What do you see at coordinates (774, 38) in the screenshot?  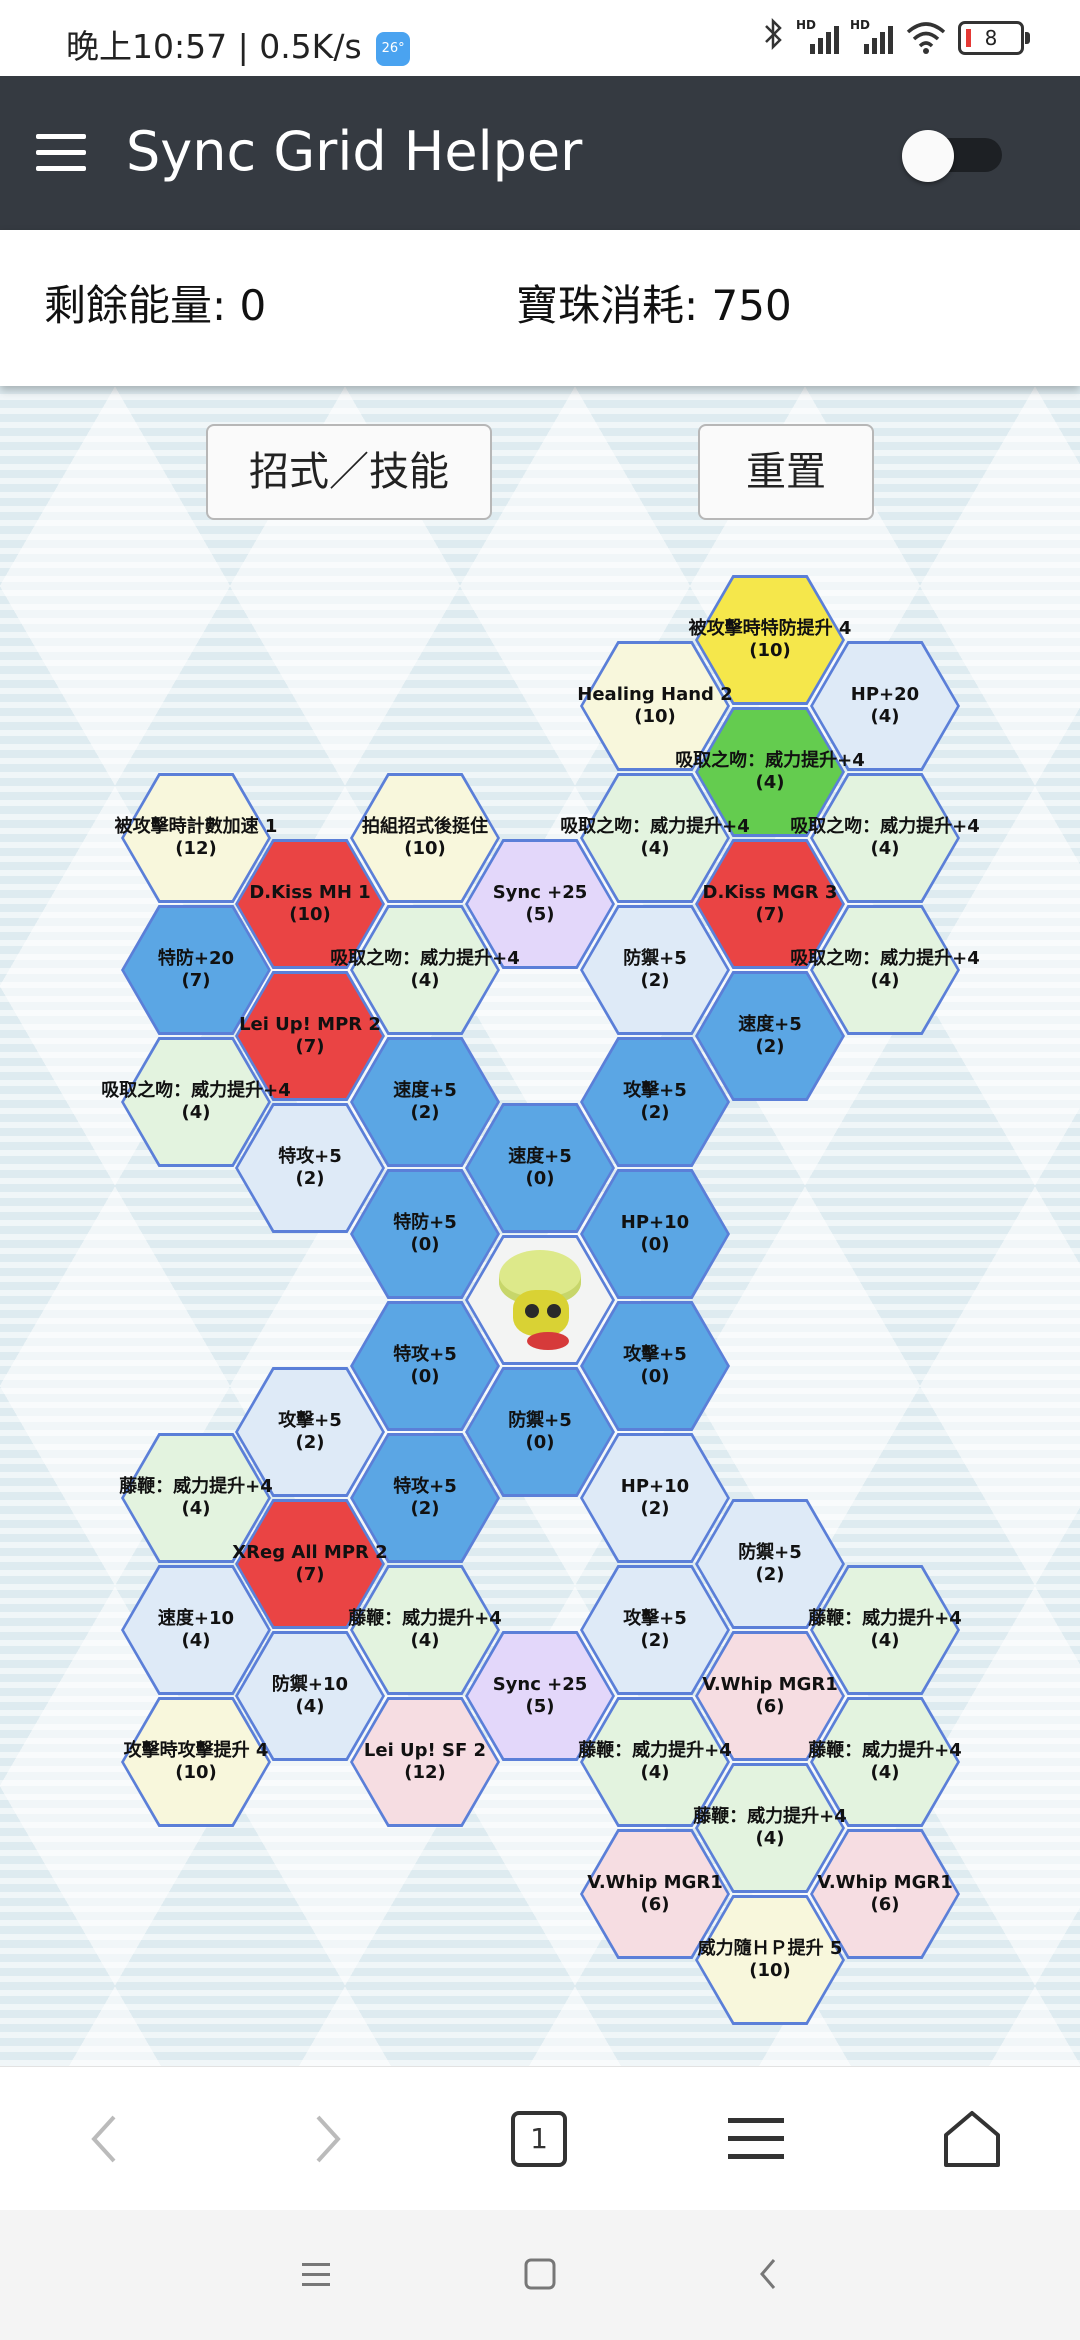 I see `bluetooth-icon` at bounding box center [774, 38].